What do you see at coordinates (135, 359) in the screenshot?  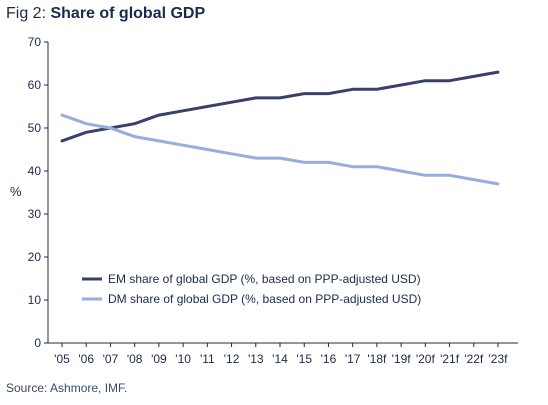 I see `x-tick-label: '08` at bounding box center [135, 359].